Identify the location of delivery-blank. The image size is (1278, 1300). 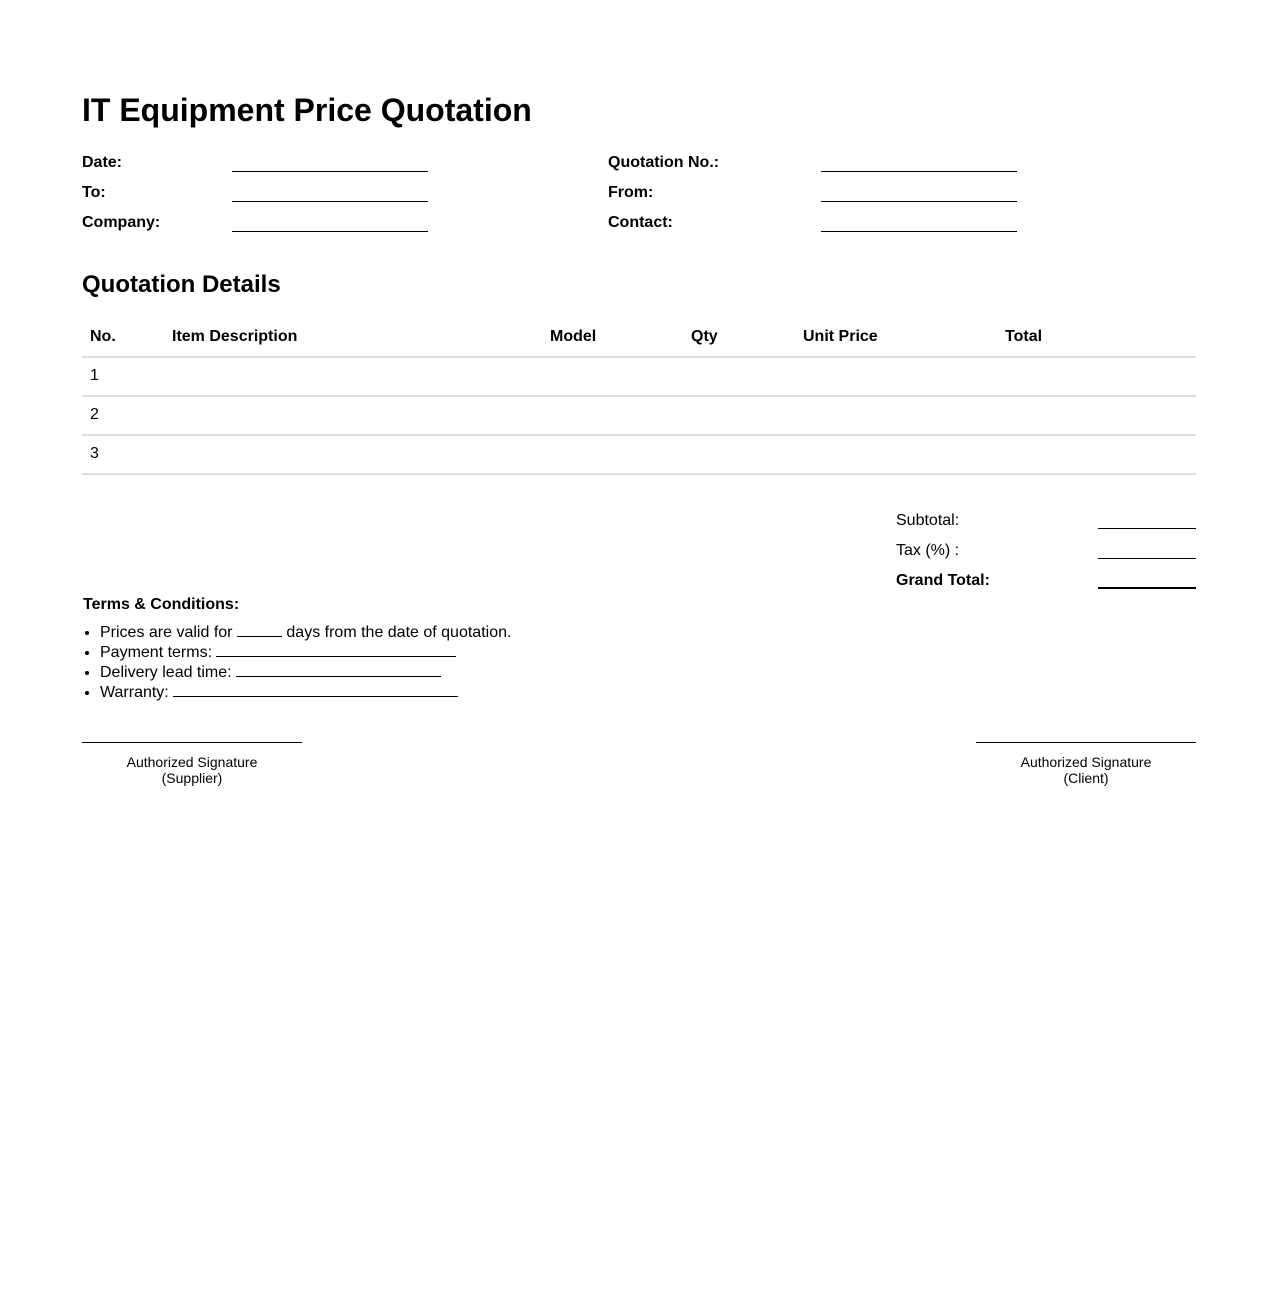
(339, 669).